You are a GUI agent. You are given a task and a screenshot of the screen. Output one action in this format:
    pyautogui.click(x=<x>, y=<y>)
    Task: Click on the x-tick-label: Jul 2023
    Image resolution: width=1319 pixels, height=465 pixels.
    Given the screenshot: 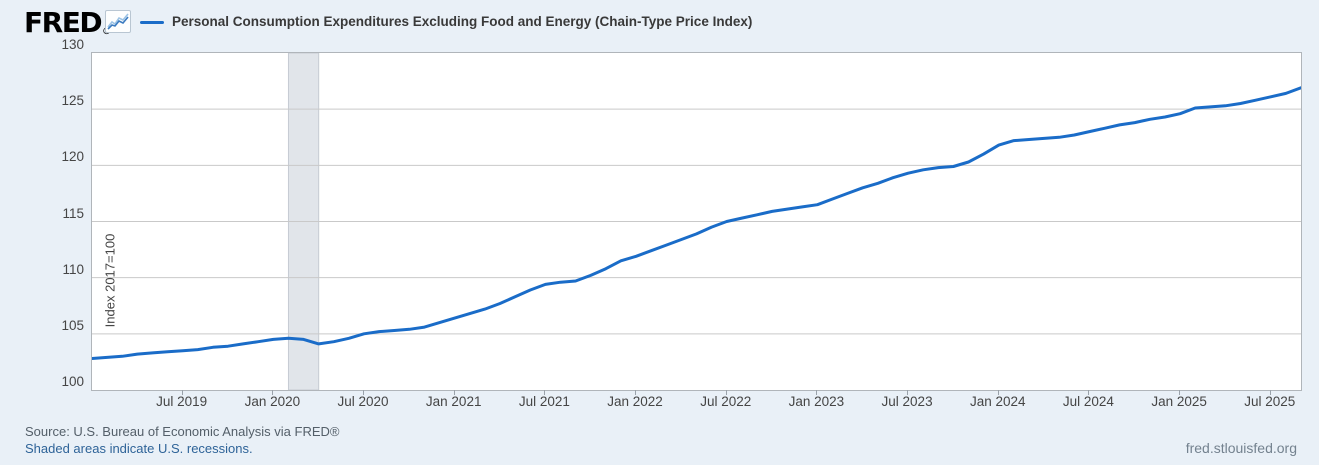 What is the action you would take?
    pyautogui.click(x=907, y=401)
    